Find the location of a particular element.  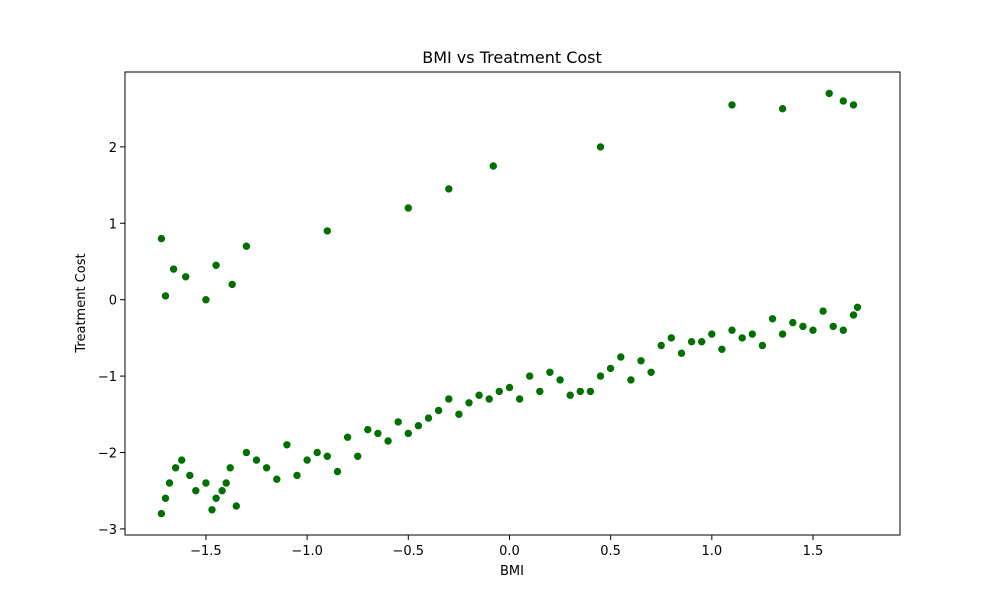

x-tick-label: 0.0 is located at coordinates (509, 551).